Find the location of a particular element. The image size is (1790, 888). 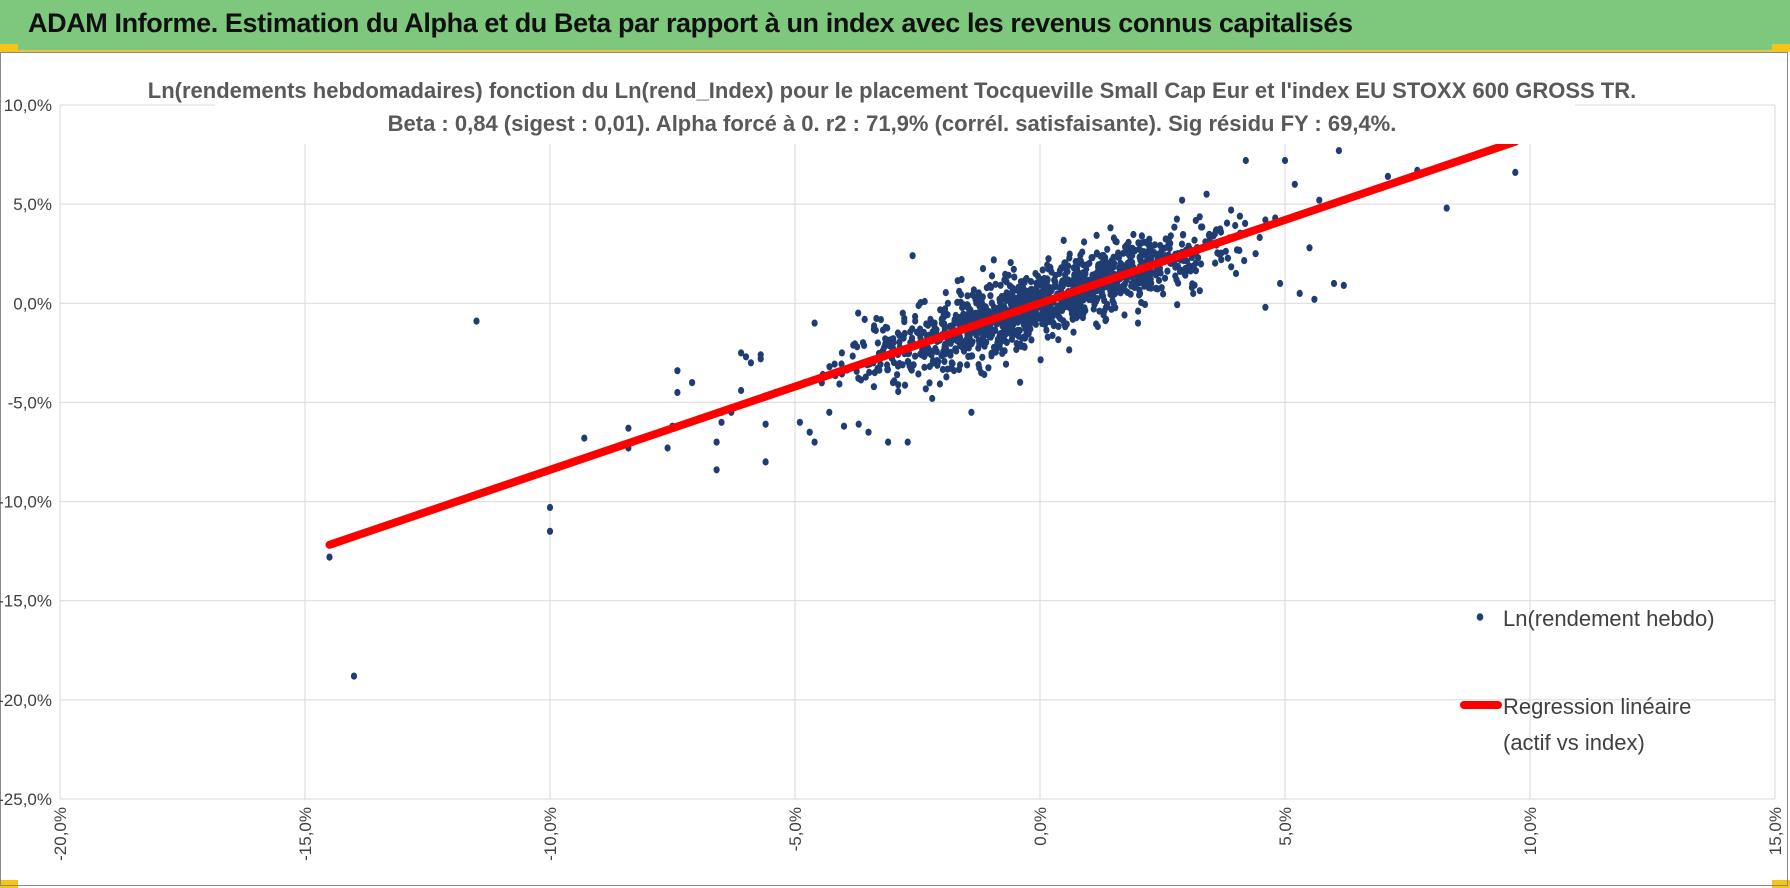

x-tick-label: 5,0% is located at coordinates (1285, 826).